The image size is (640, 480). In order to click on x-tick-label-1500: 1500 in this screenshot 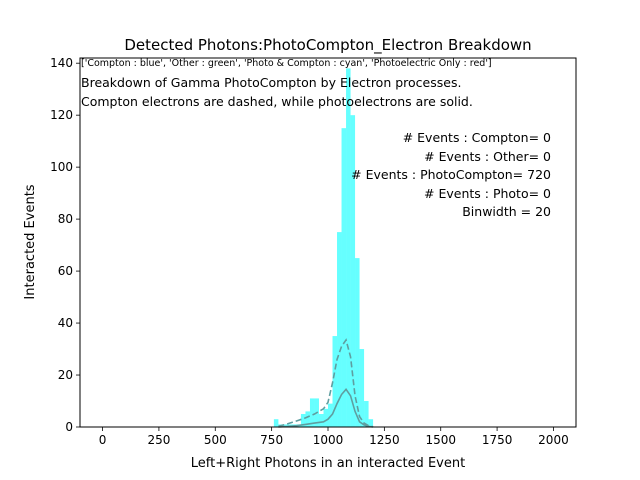, I will do `click(440, 440)`.